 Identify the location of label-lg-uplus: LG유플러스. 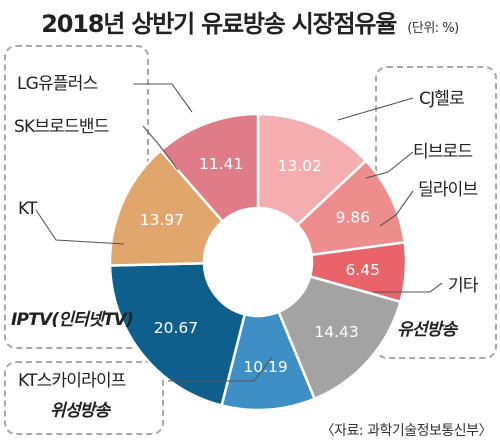
(57, 84).